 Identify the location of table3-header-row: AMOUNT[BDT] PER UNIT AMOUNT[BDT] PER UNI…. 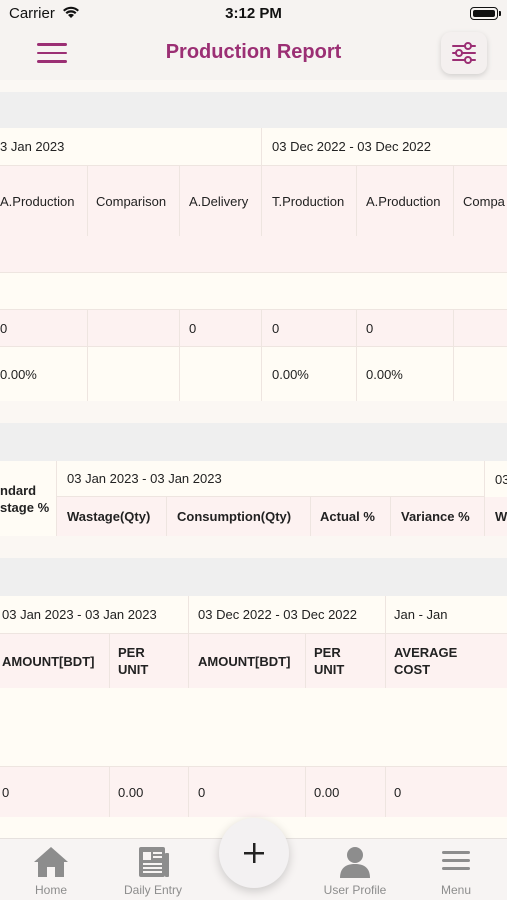
(253, 661).